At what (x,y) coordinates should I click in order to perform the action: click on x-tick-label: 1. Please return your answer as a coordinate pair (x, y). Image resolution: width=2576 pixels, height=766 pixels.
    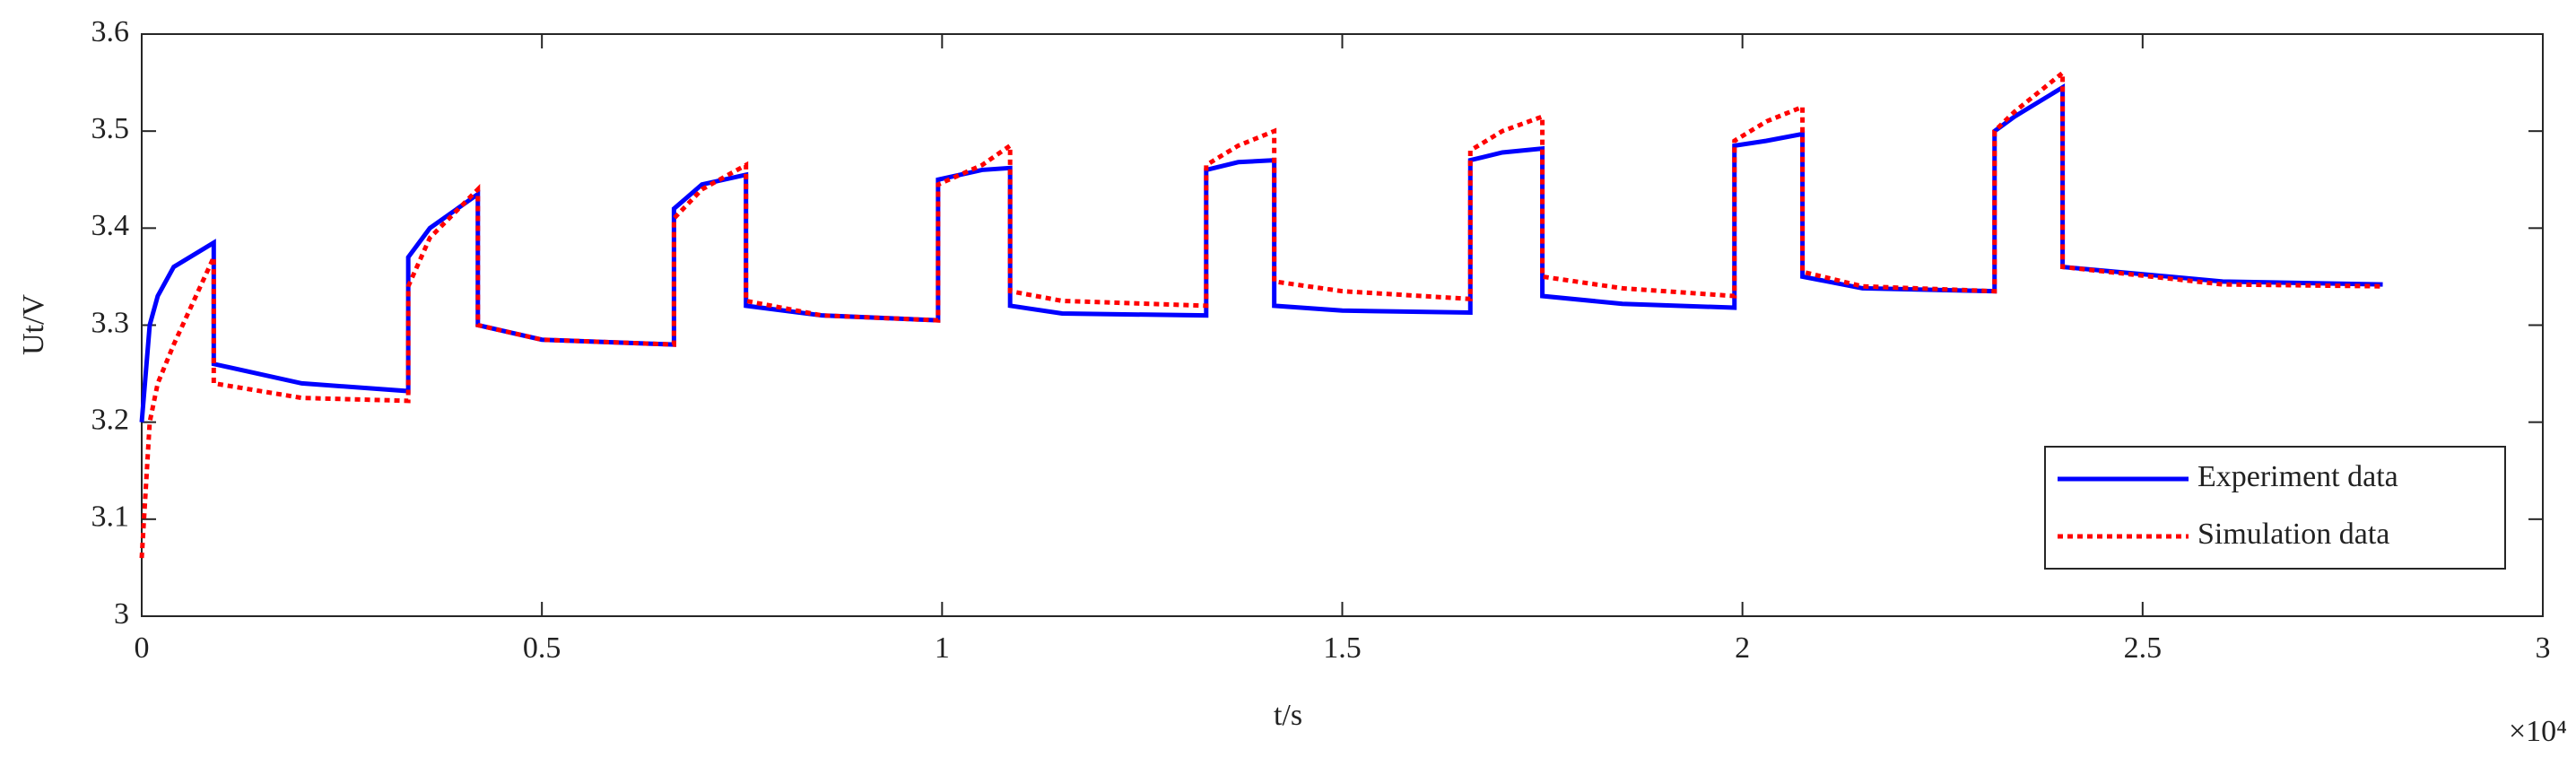
    Looking at the image, I should click on (942, 648).